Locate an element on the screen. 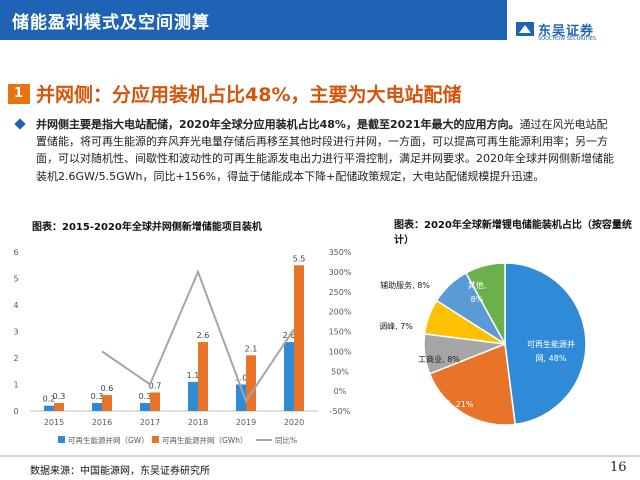 The width and height of the screenshot is (640, 480). pie-label: 调峰, 7% is located at coordinates (396, 326).